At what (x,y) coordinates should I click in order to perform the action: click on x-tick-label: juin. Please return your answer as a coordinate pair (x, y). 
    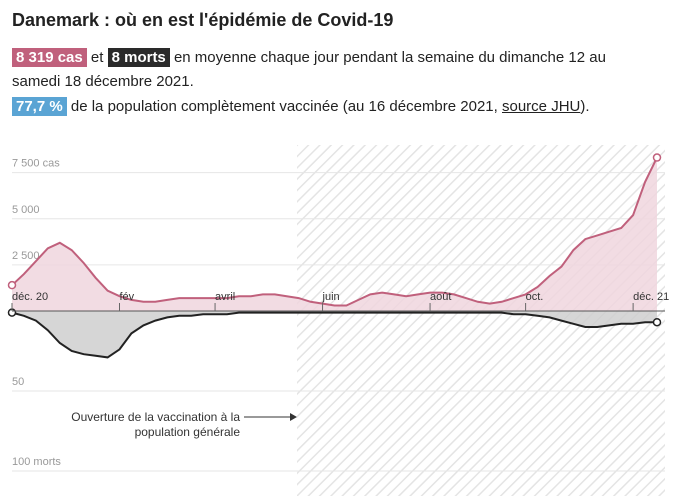
    Looking at the image, I should click on (331, 297).